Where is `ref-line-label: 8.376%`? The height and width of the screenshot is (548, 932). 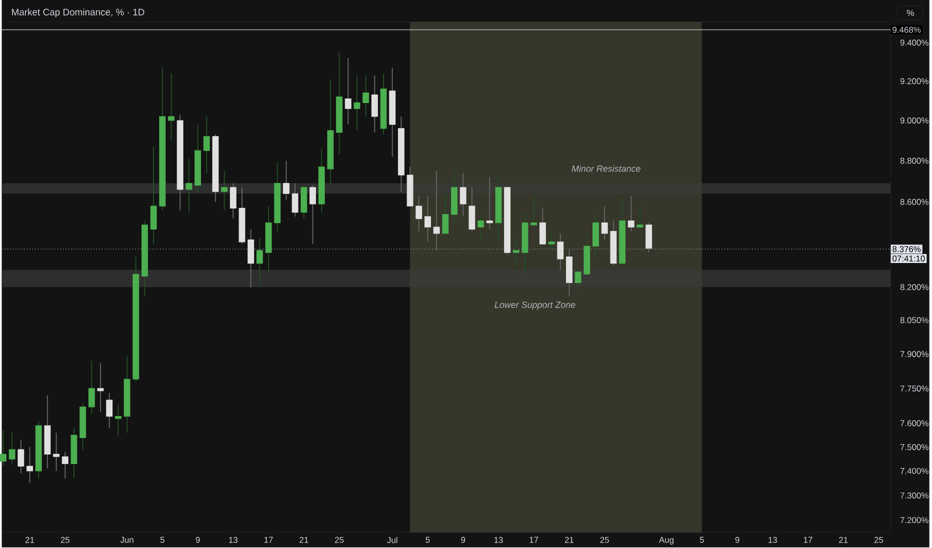
ref-line-label: 8.376% is located at coordinates (906, 249).